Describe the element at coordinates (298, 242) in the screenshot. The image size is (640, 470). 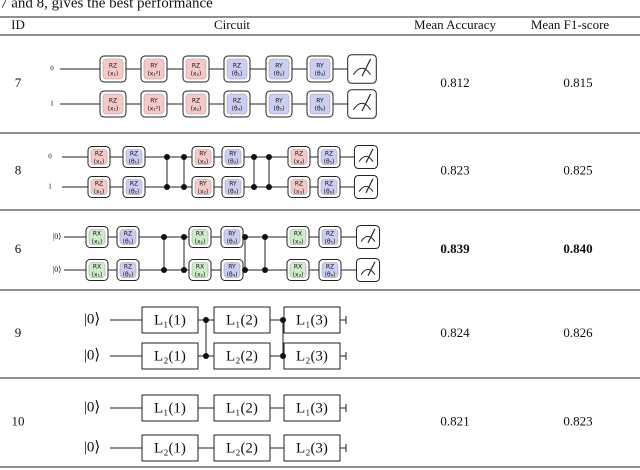
I see `gate-param: (x₃)` at that location.